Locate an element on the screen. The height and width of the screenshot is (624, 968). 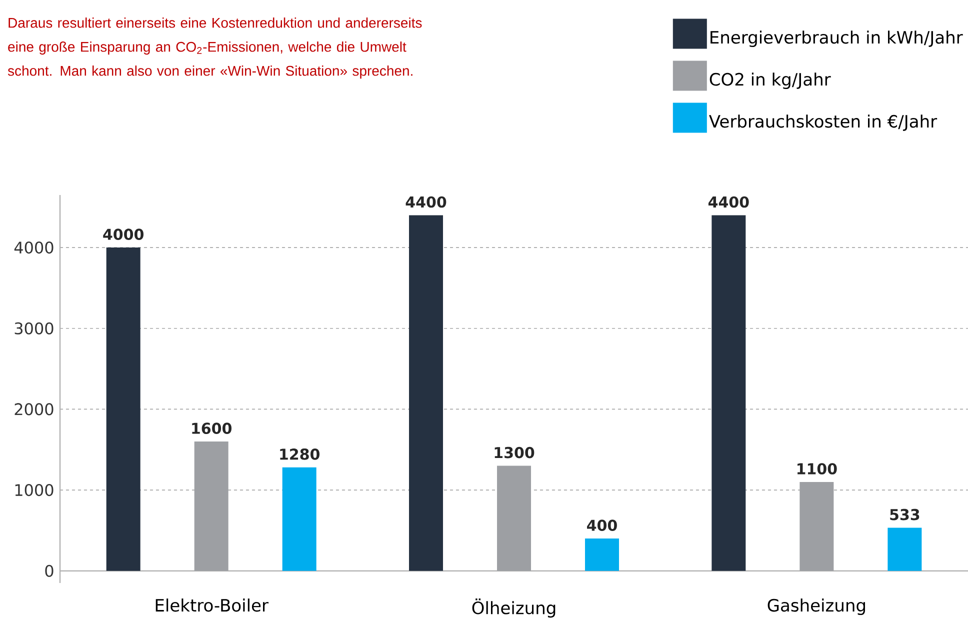
y-tick-label: 0 is located at coordinates (49, 570).